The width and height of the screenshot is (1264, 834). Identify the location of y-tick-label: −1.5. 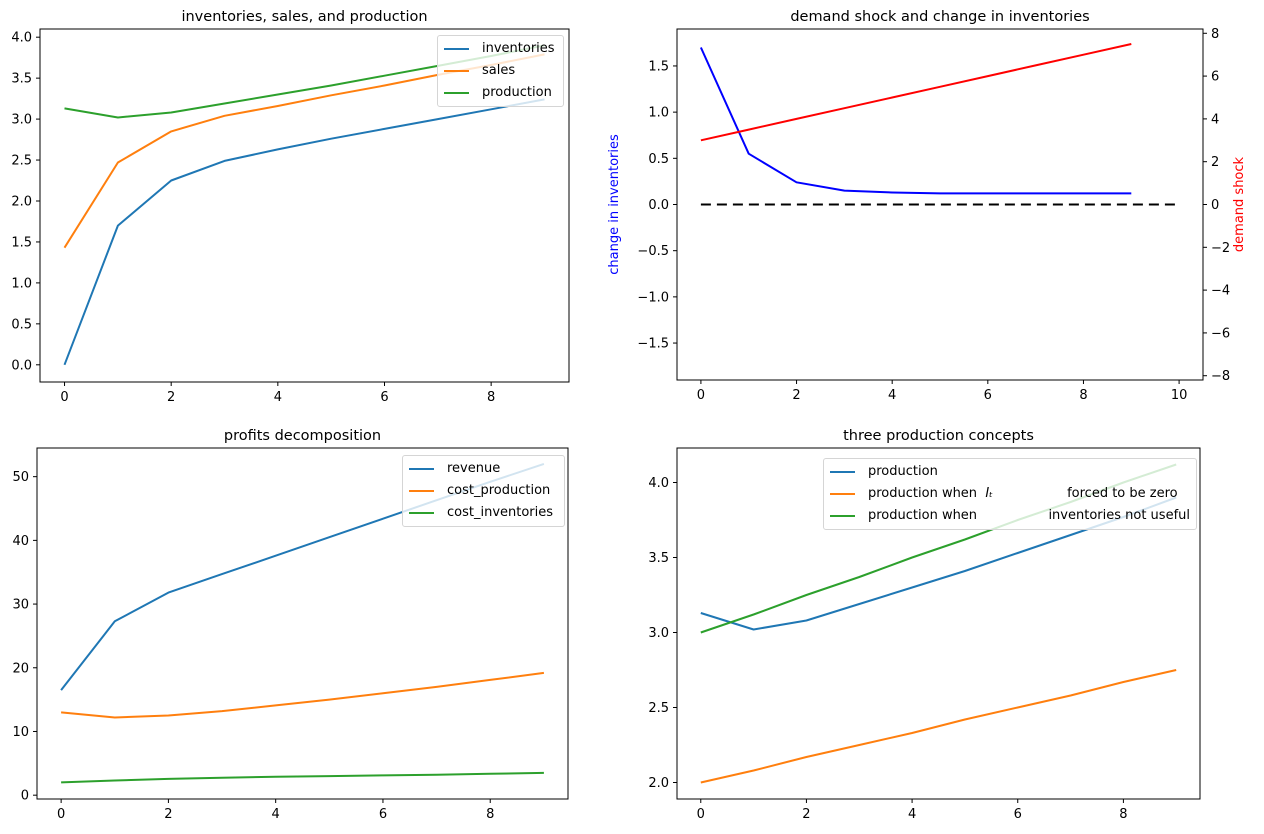
(653, 344).